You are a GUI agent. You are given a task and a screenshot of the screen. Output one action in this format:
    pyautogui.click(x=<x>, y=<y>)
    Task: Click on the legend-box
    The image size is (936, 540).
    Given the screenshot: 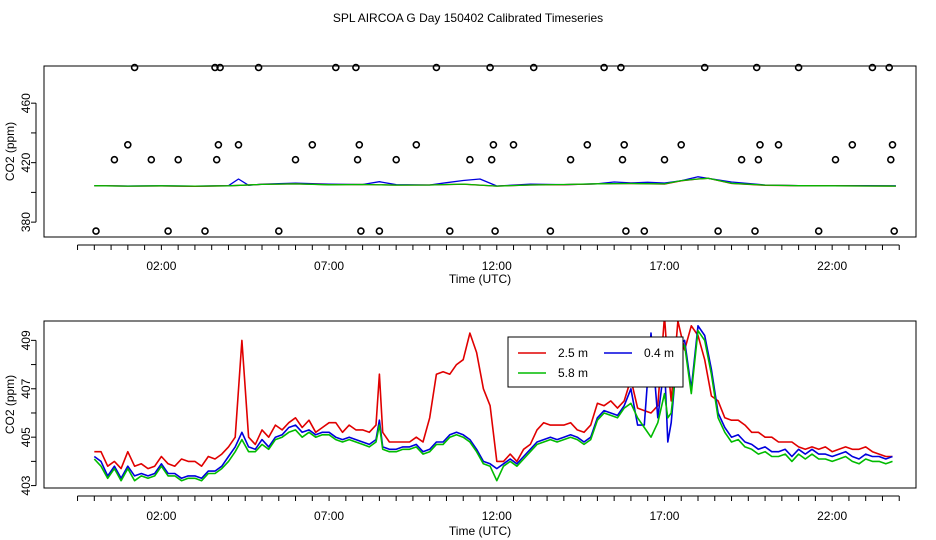 What is the action you would take?
    pyautogui.click(x=595, y=362)
    